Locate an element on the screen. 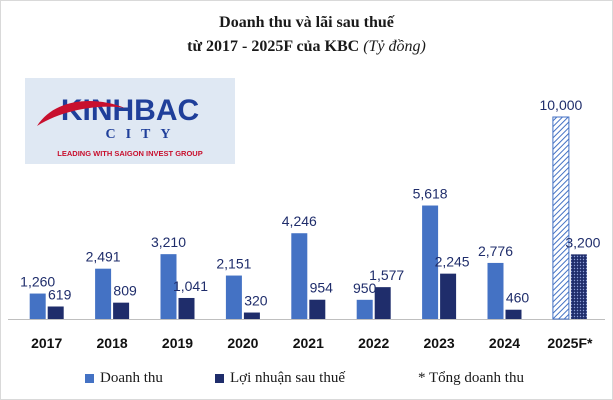 Image resolution: width=613 pixels, height=400 pixels. bar-profit-2021 is located at coordinates (317, 309).